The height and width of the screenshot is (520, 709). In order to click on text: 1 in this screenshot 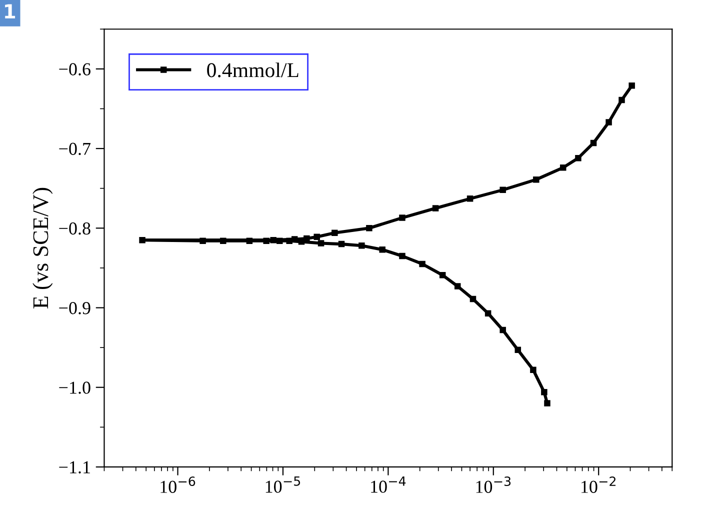, I will do `click(10, 11)`.